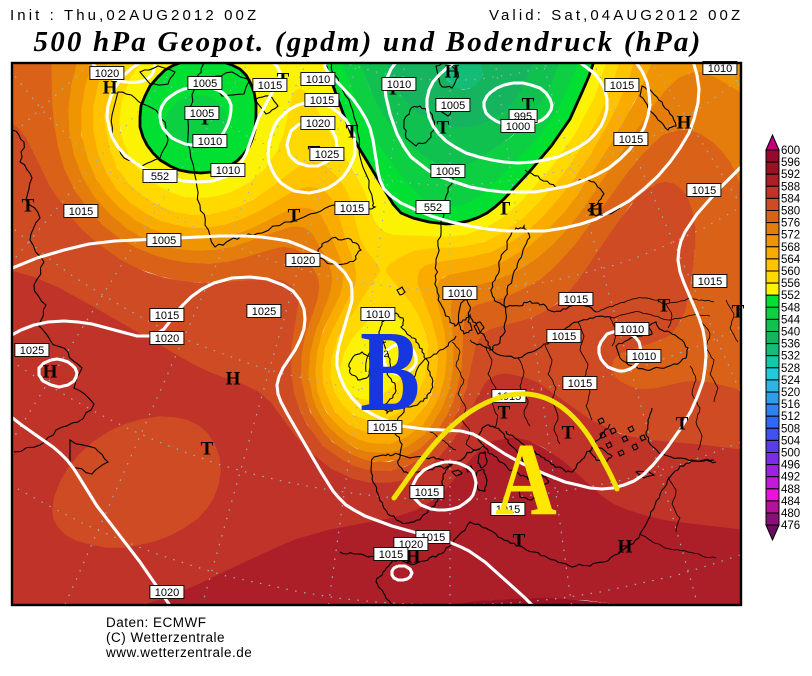 This screenshot has height=676, width=812. What do you see at coordinates (790, 212) in the screenshot?
I see `svg-text: 580` at bounding box center [790, 212].